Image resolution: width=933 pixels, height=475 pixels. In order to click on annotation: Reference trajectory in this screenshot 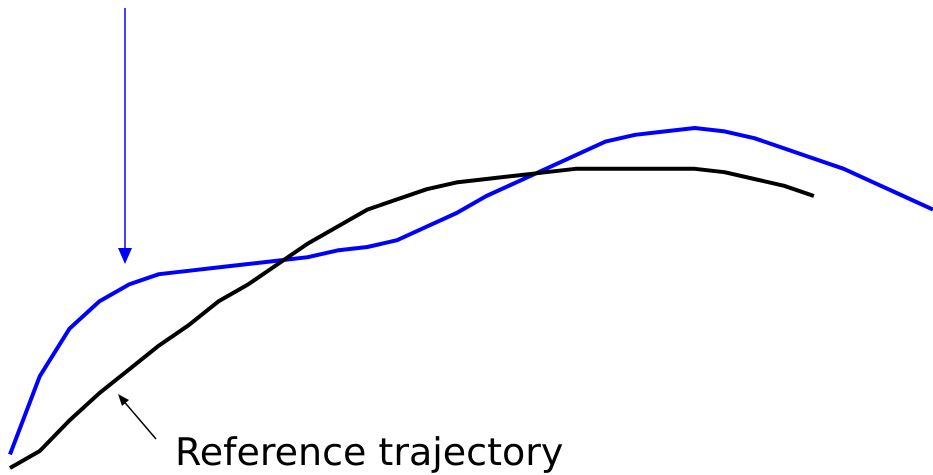, I will do `click(369, 452)`.